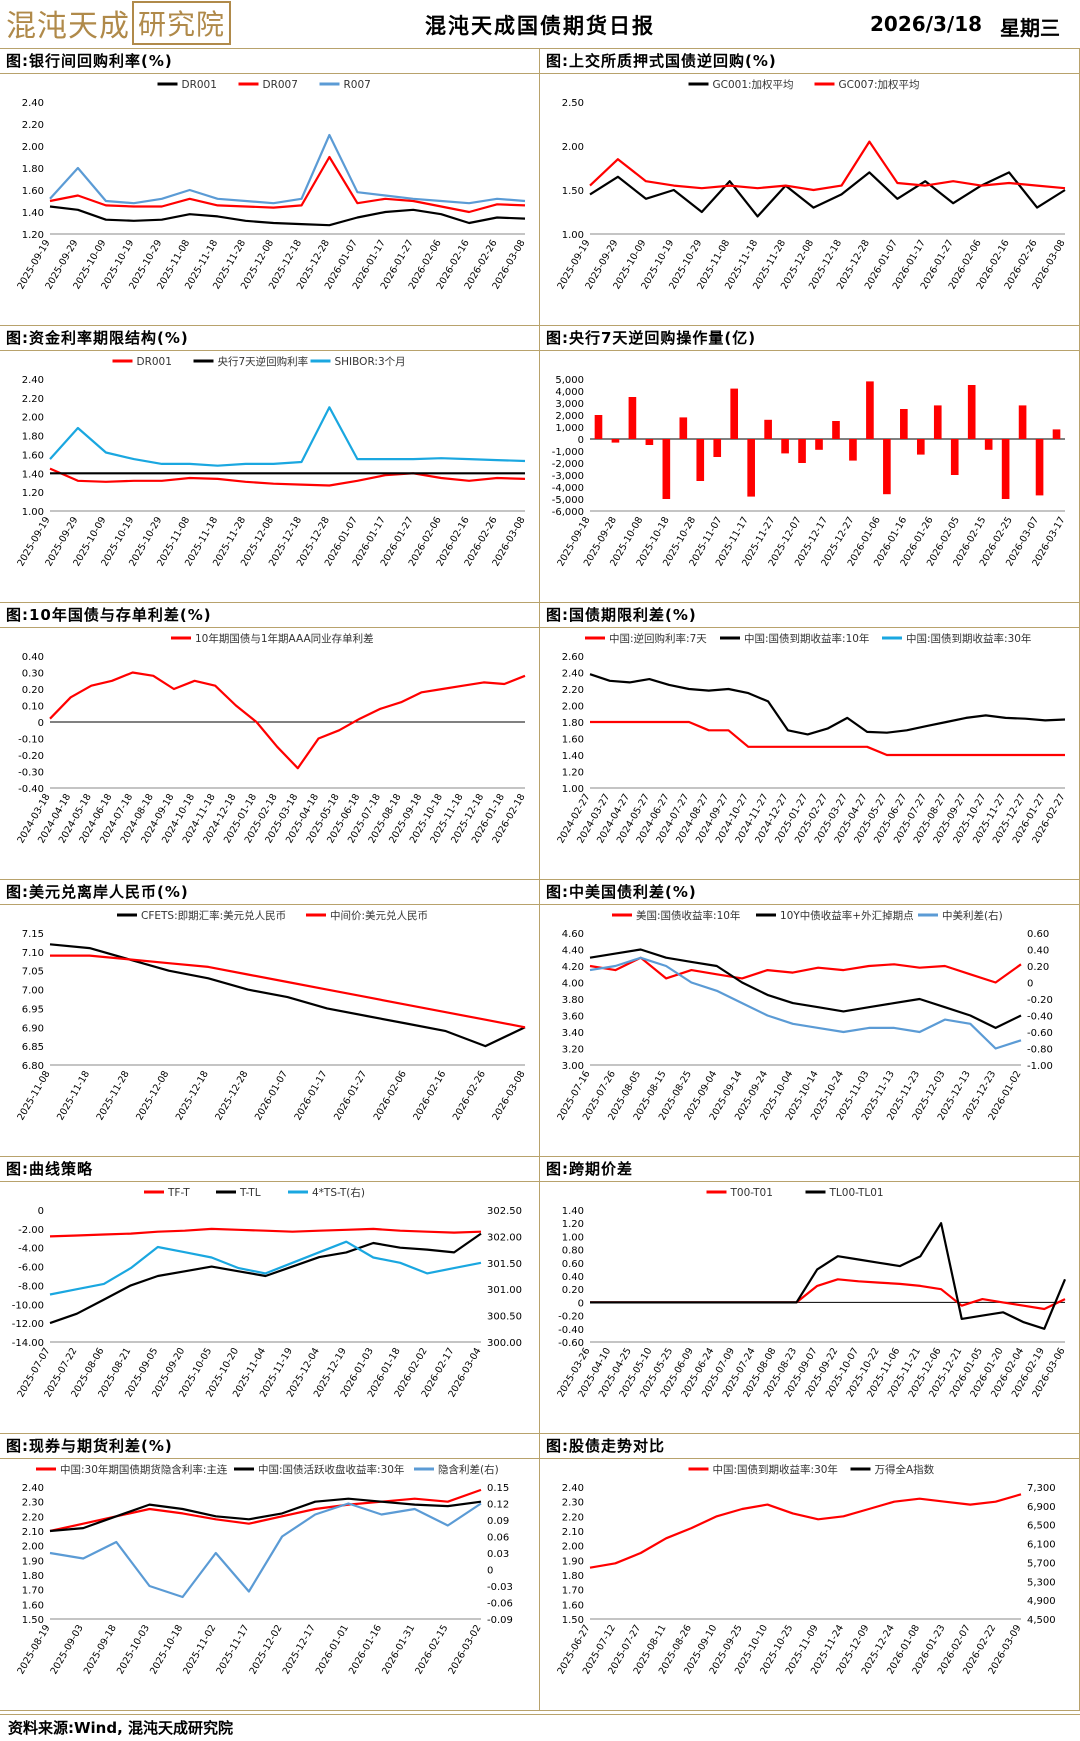  I want to click on legend-label: T00-T01, so click(751, 1193).